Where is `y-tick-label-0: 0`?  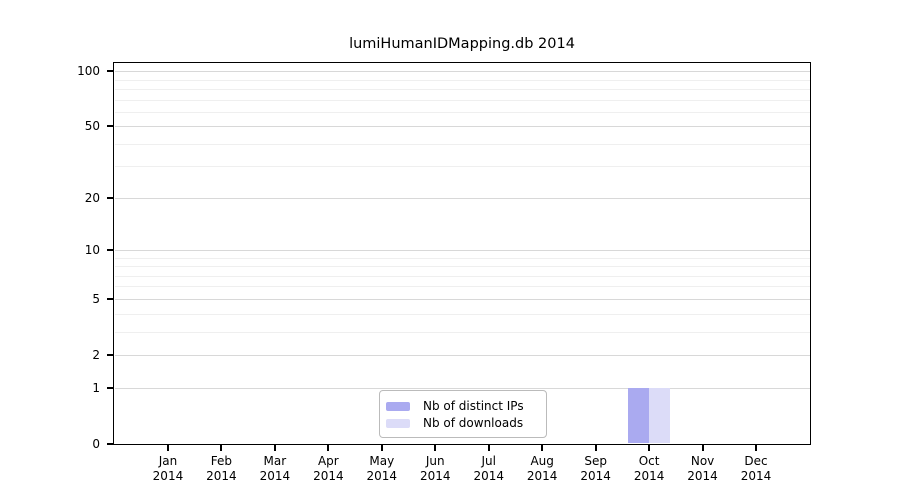
y-tick-label-0: 0 is located at coordinates (96, 443).